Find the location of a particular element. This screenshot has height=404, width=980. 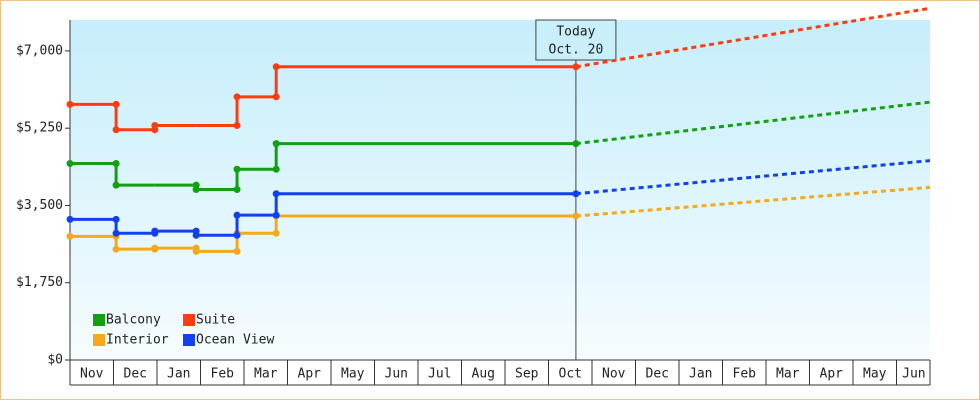

y-tick-label: $3,500 is located at coordinates (39, 205).